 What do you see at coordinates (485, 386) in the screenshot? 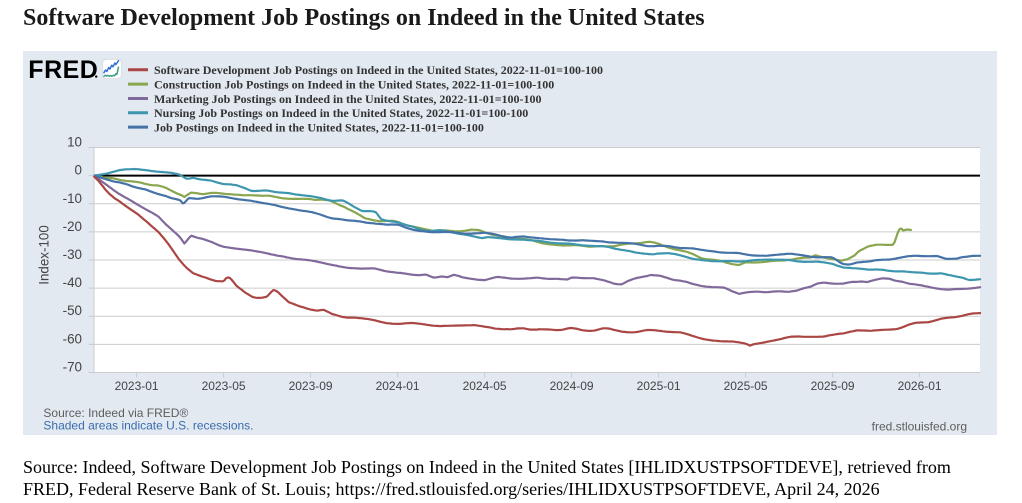
I see `svg-text: 2024-05` at bounding box center [485, 386].